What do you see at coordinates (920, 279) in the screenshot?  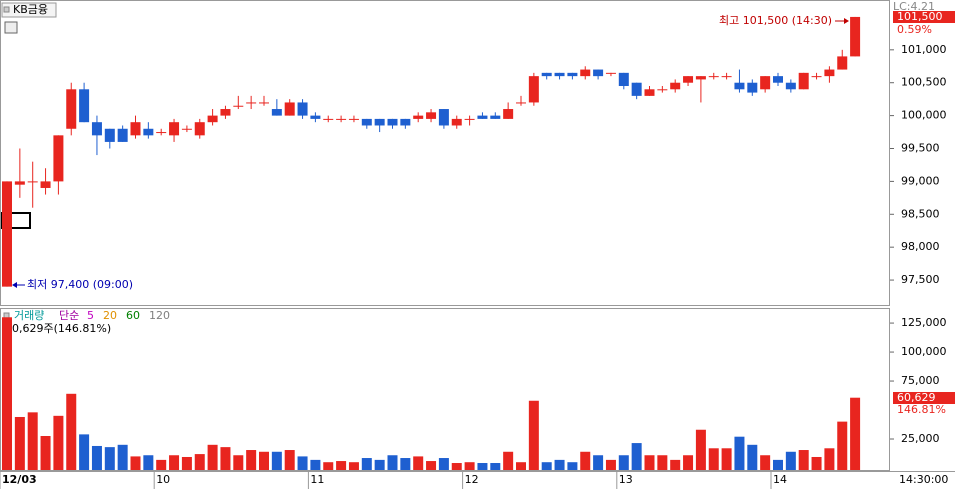 I see `y-tick-label: 97,500` at bounding box center [920, 279].